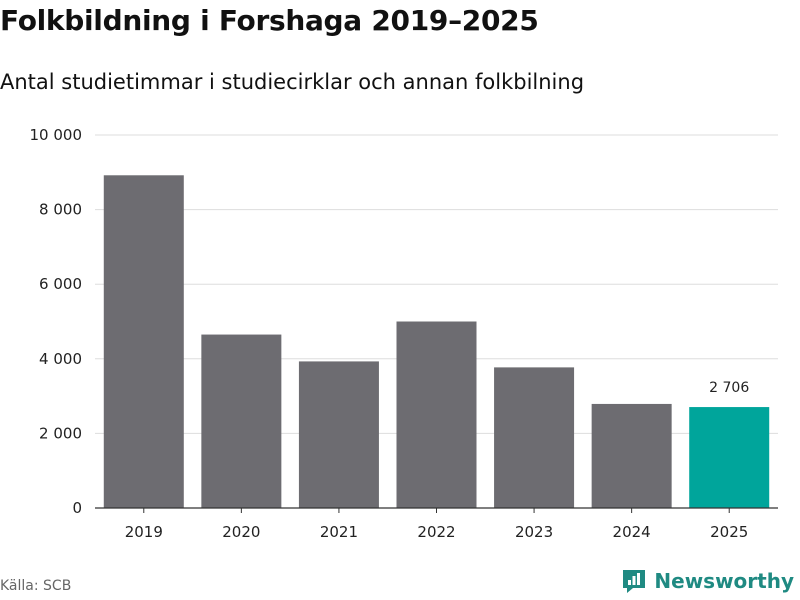 The height and width of the screenshot is (600, 800). Describe the element at coordinates (77, 508) in the screenshot. I see `y-tick-label: 0` at that location.